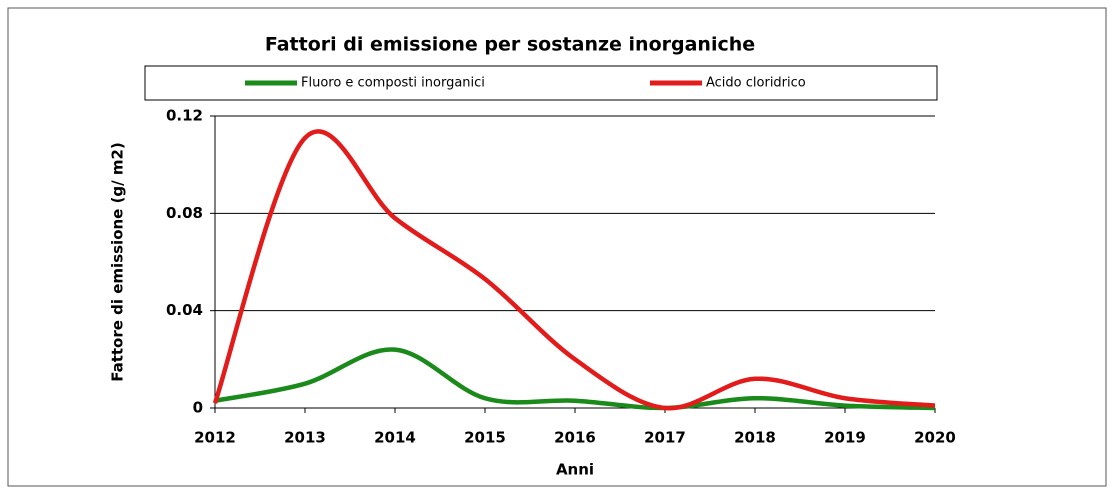  Describe the element at coordinates (198, 408) in the screenshot. I see `y-tick-label: 0` at that location.